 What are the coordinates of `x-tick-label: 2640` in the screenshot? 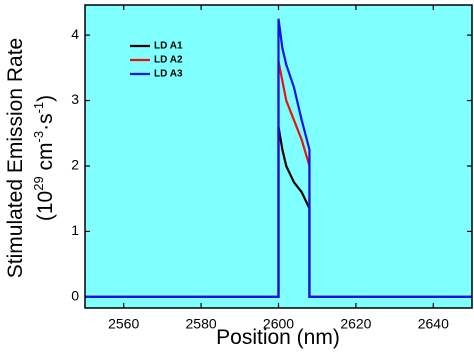 It's located at (433, 323).